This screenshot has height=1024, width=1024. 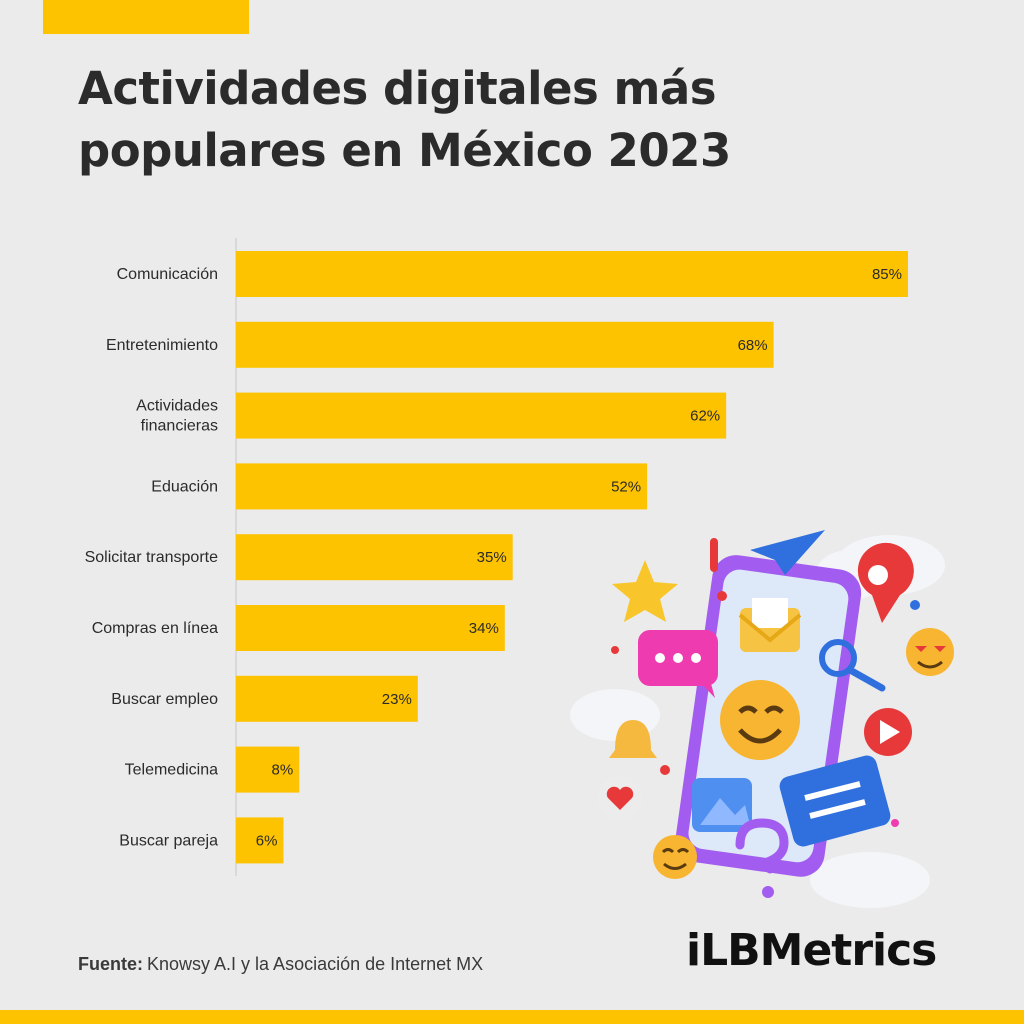 I want to click on value-label: 23%, so click(x=397, y=699).